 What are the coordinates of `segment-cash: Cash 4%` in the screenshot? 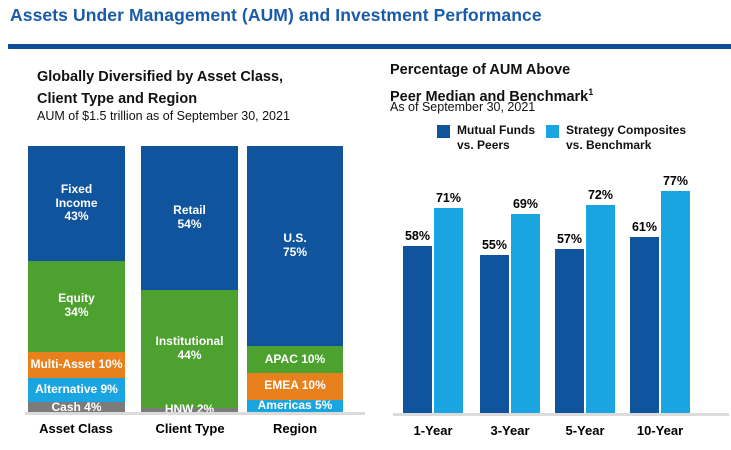 It's located at (76, 406).